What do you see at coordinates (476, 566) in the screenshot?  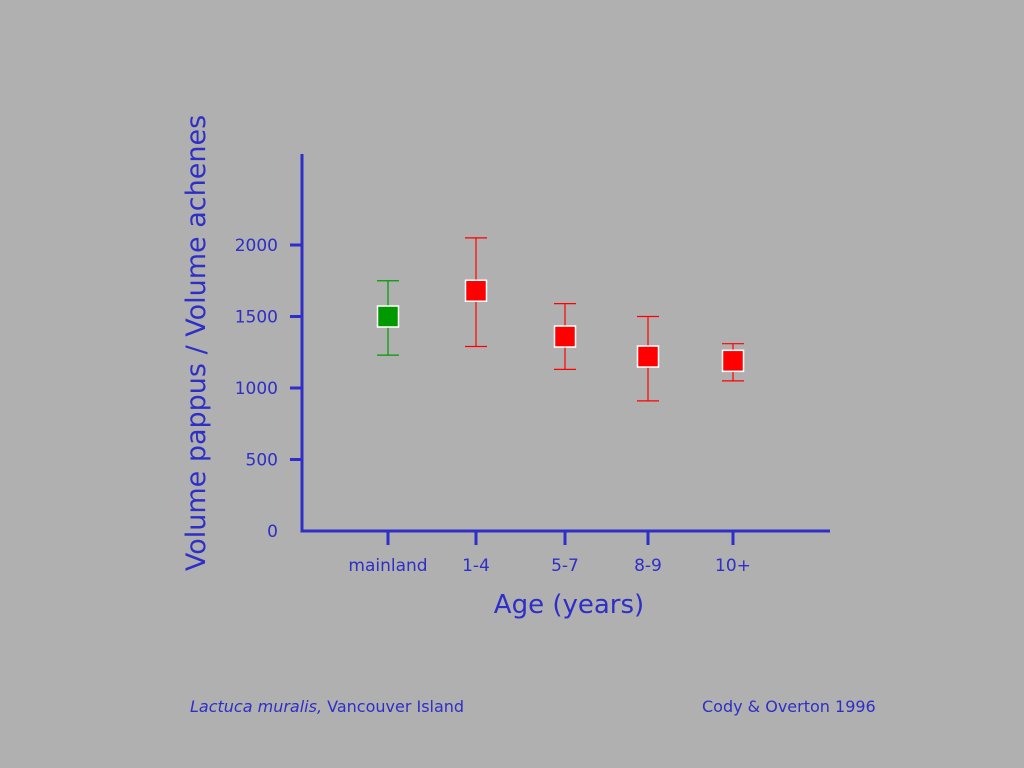 I see `x-tick-label: 1-4` at bounding box center [476, 566].